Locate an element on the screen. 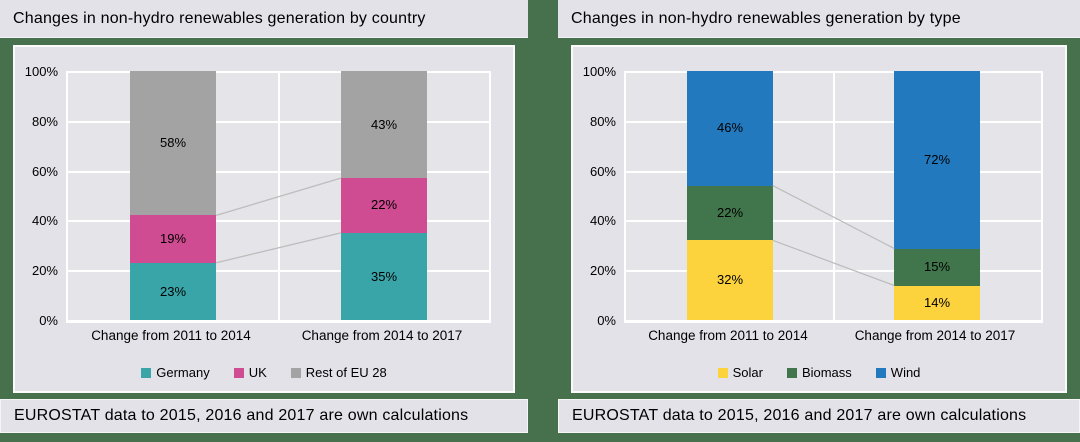 This screenshot has width=1080, height=442. bar-value-label: 19% is located at coordinates (173, 239).